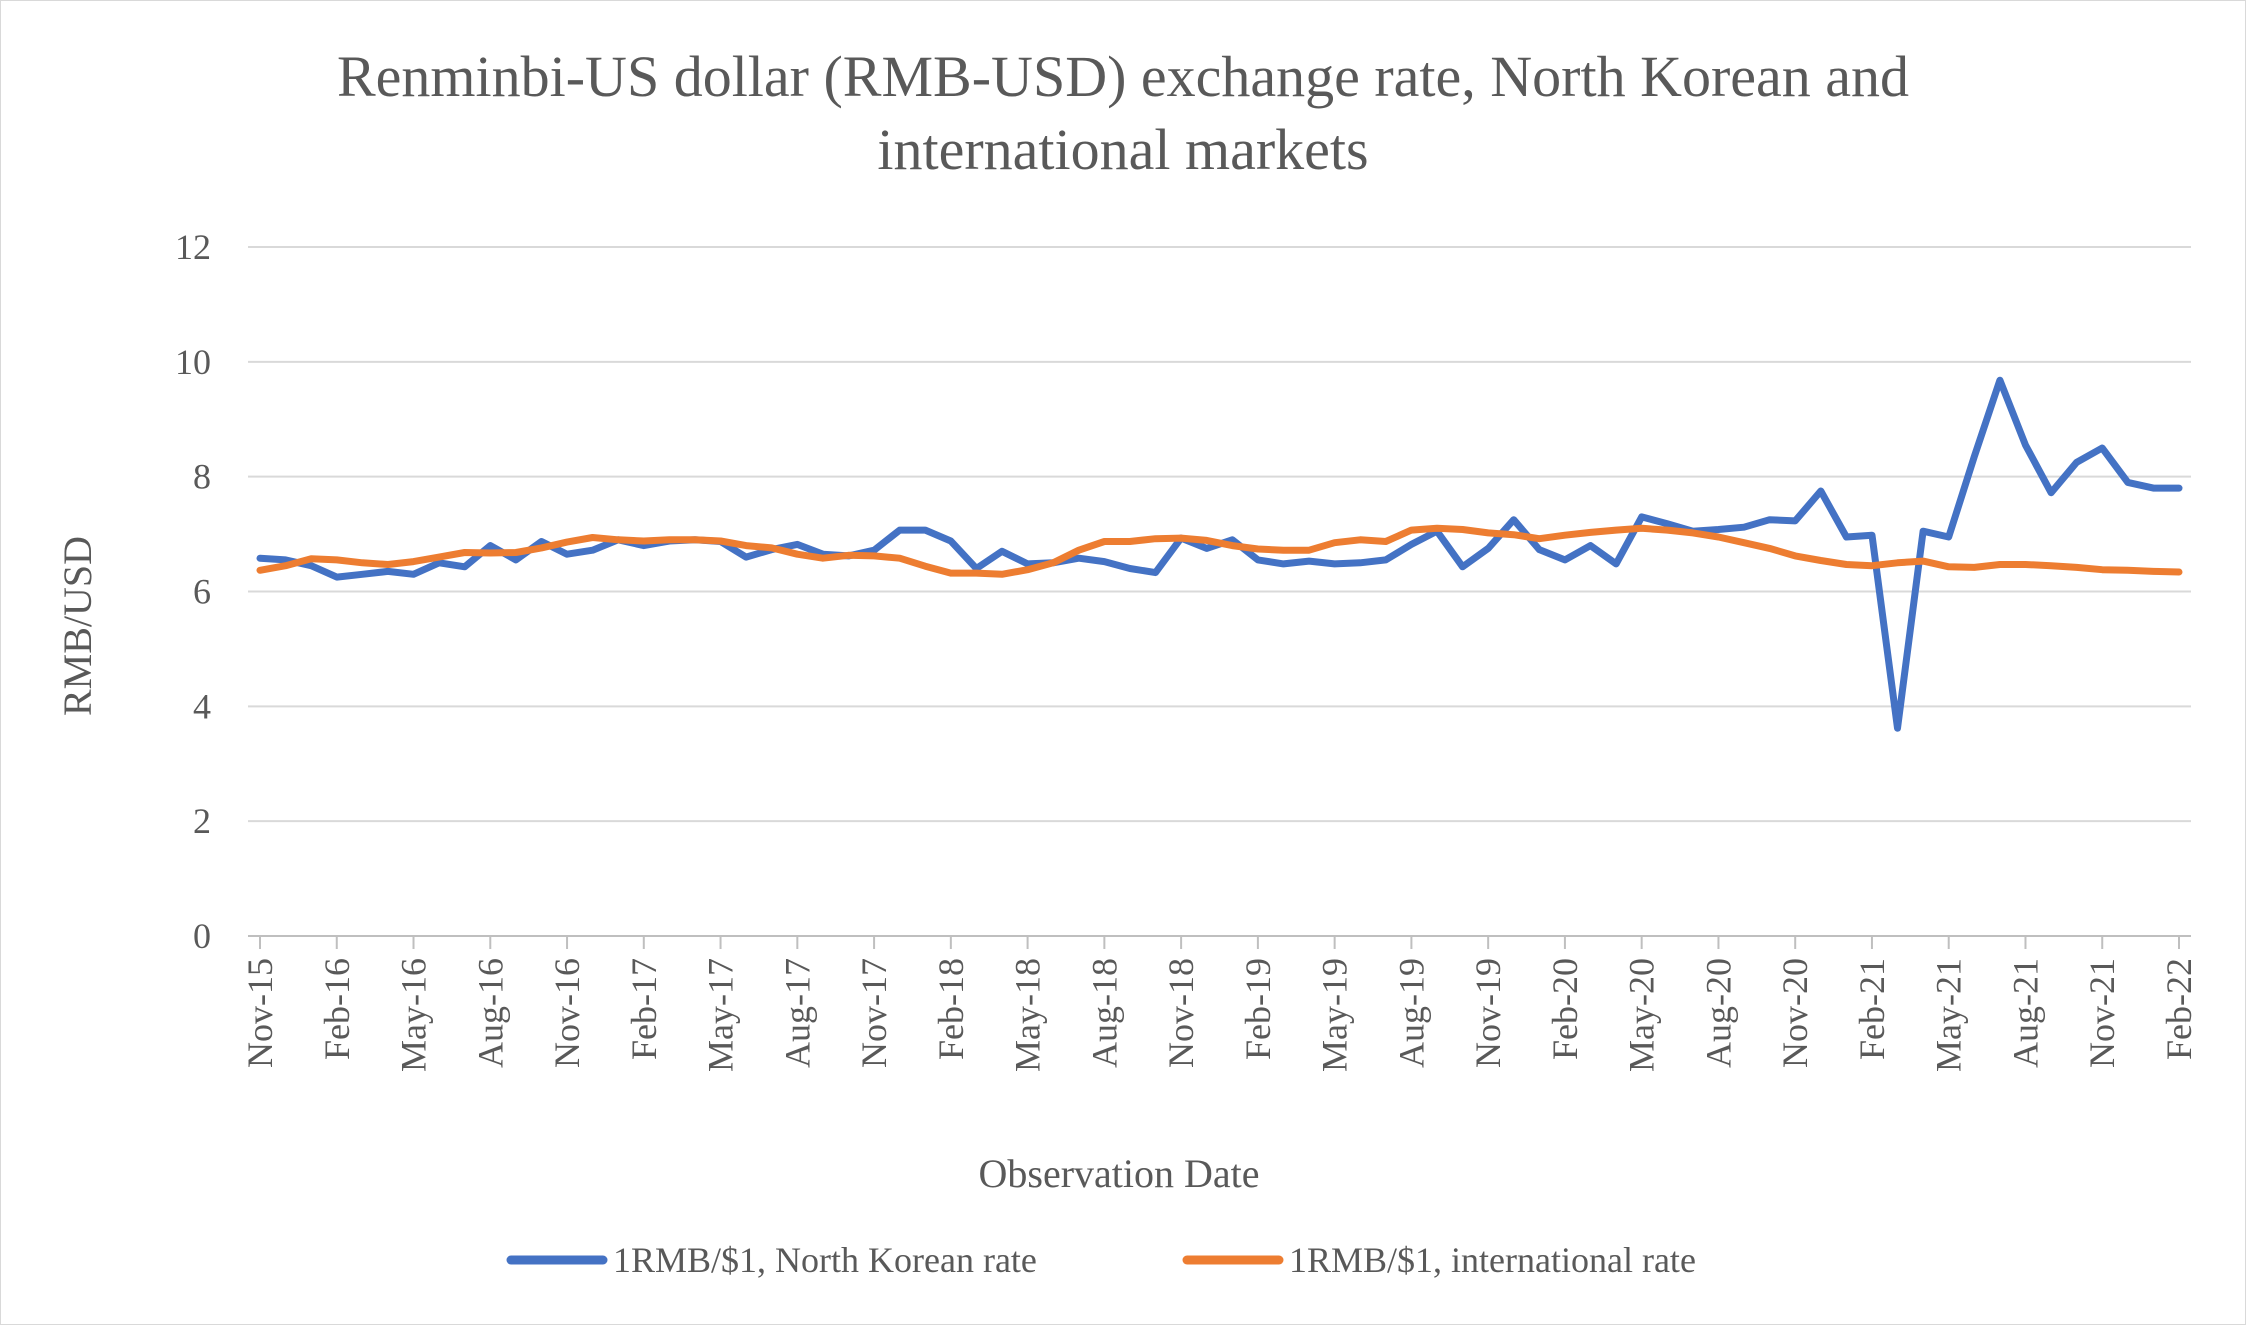 The image size is (2246, 1329). What do you see at coordinates (1718, 1013) in the screenshot?
I see `x-tick-label: Aug-20` at bounding box center [1718, 1013].